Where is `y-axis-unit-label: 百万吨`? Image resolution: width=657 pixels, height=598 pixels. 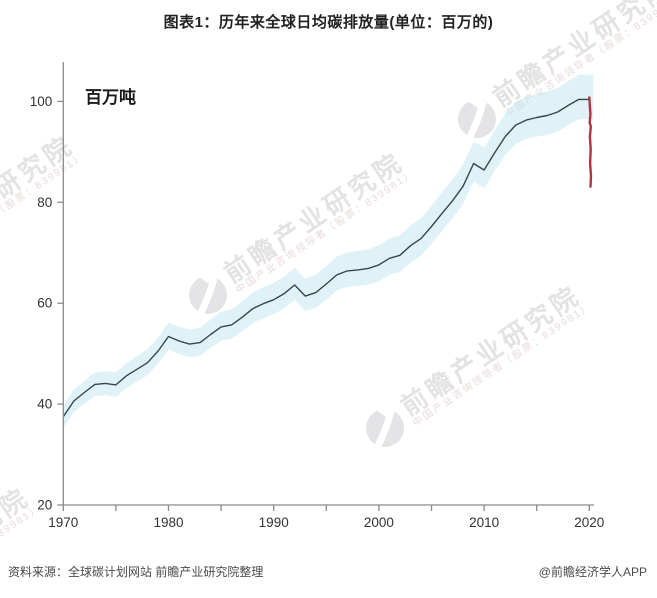 y-axis-unit-label: 百万吨 is located at coordinates (110, 97).